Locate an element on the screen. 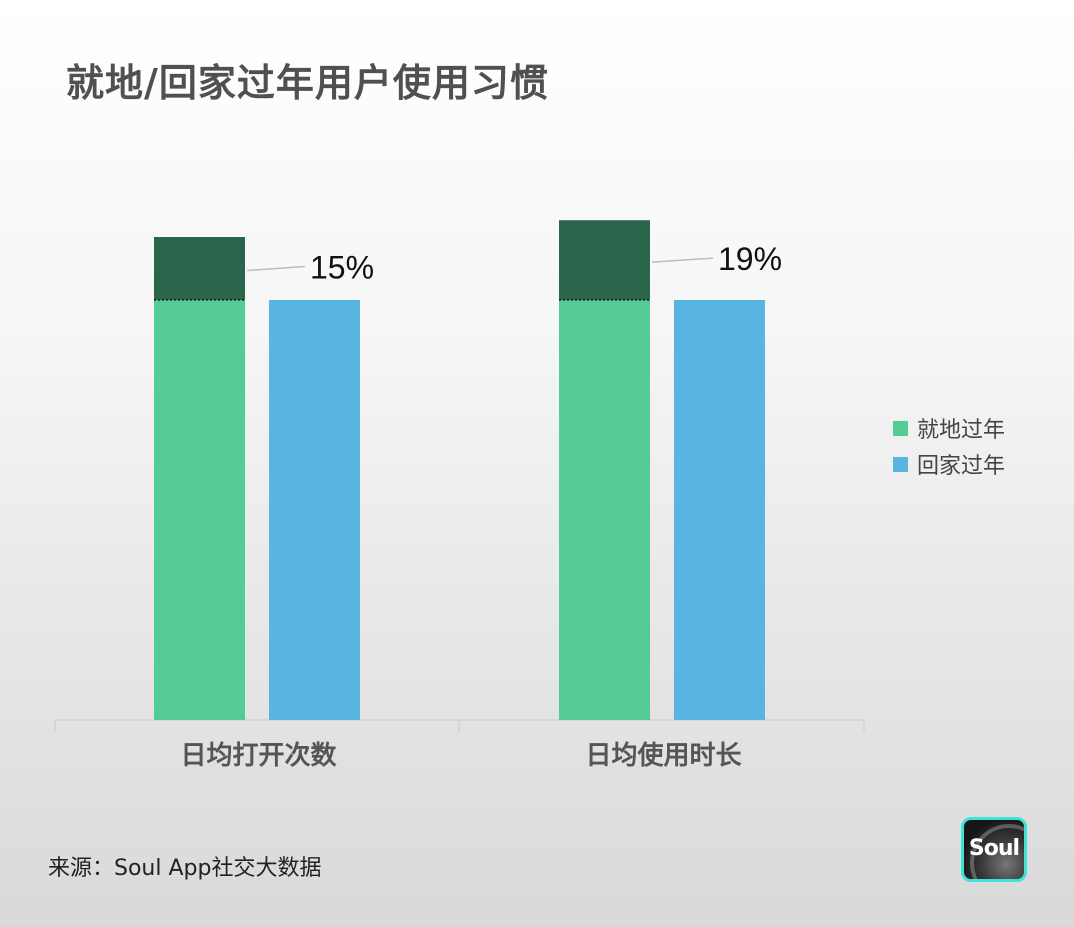 The width and height of the screenshot is (1074, 927). legend: 就地过年 回家过年 is located at coordinates (949, 446).